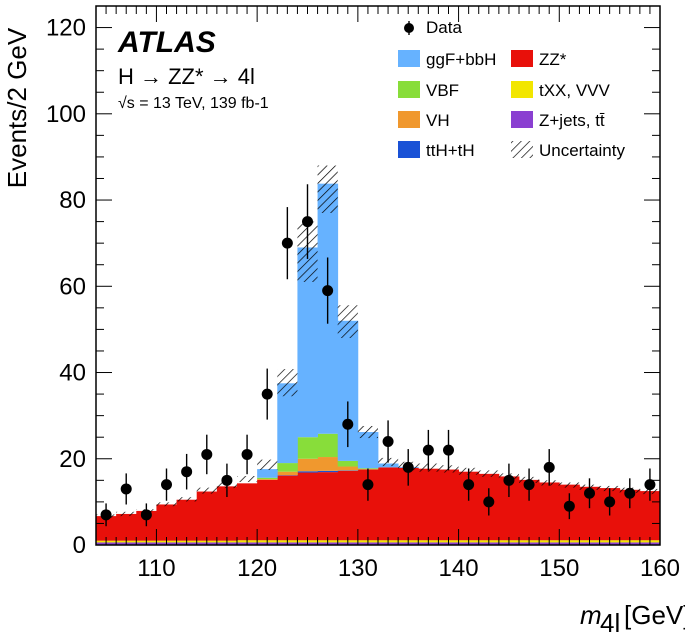 Image resolution: width=685 pixels, height=638 pixels. I want to click on legend-label: Uncertainty, so click(582, 150).